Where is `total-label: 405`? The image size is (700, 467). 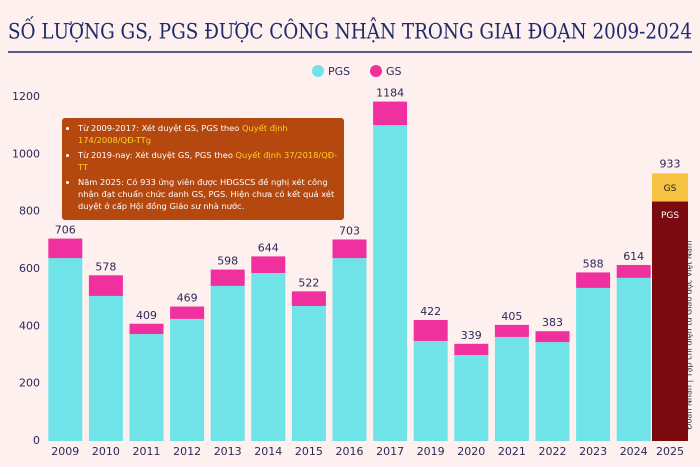
total-label: 405 is located at coordinates (511, 316).